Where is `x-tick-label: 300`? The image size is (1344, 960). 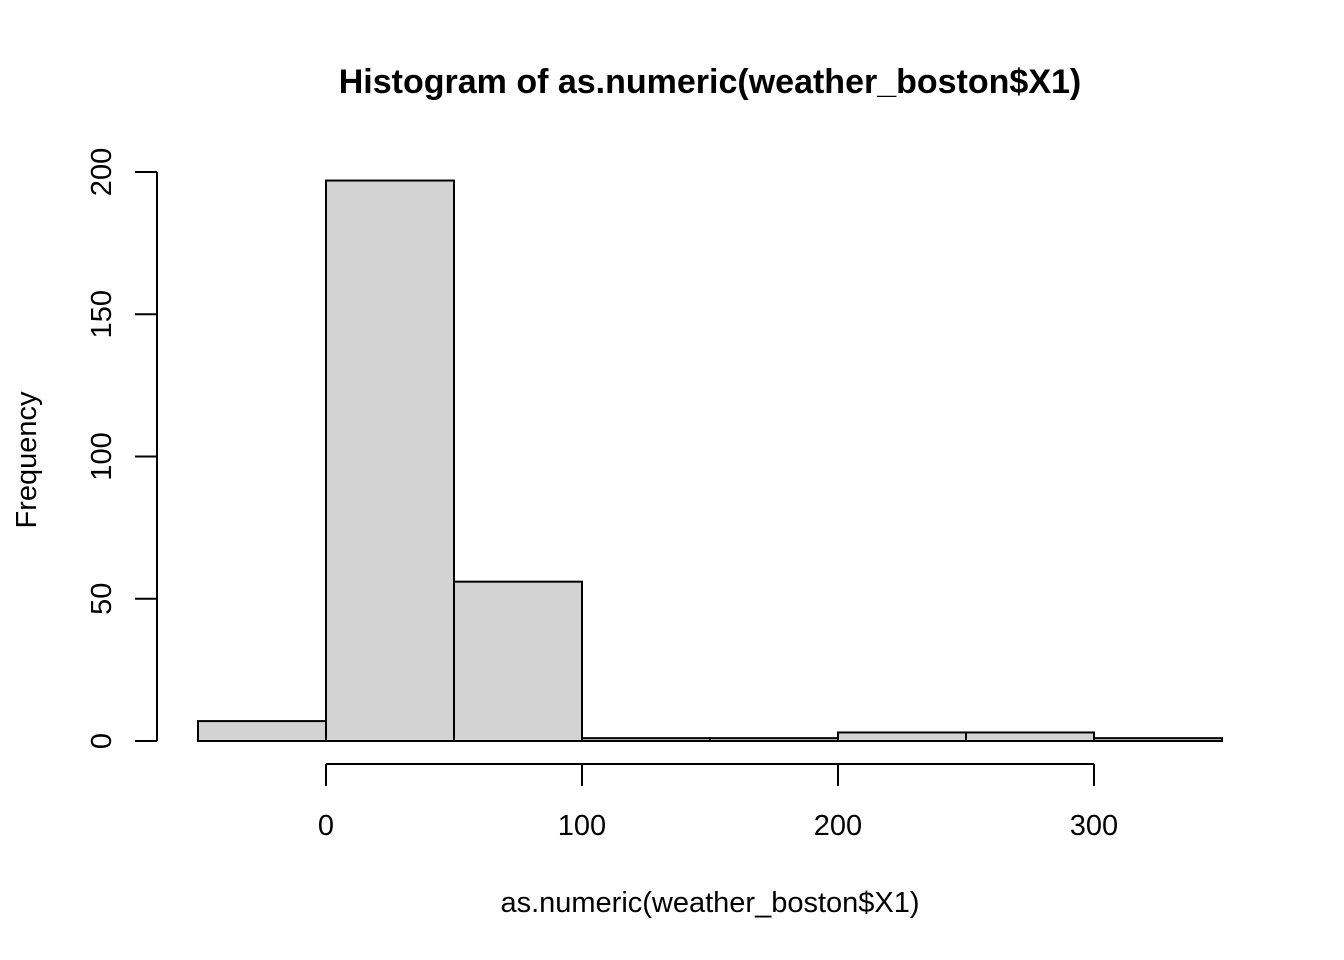
x-tick-label: 300 is located at coordinates (1094, 826).